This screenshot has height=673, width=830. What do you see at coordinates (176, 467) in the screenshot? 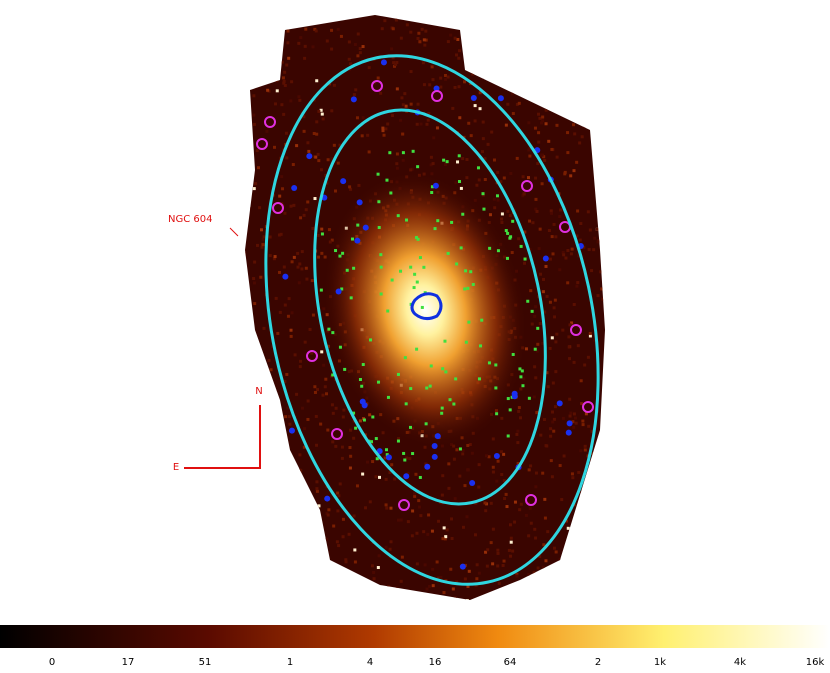
I see `compass-east: E` at bounding box center [176, 467].